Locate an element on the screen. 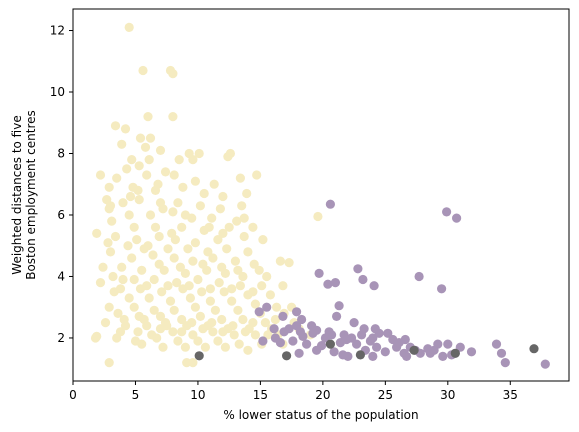  y-tick-label: 10 is located at coordinates (57, 92).